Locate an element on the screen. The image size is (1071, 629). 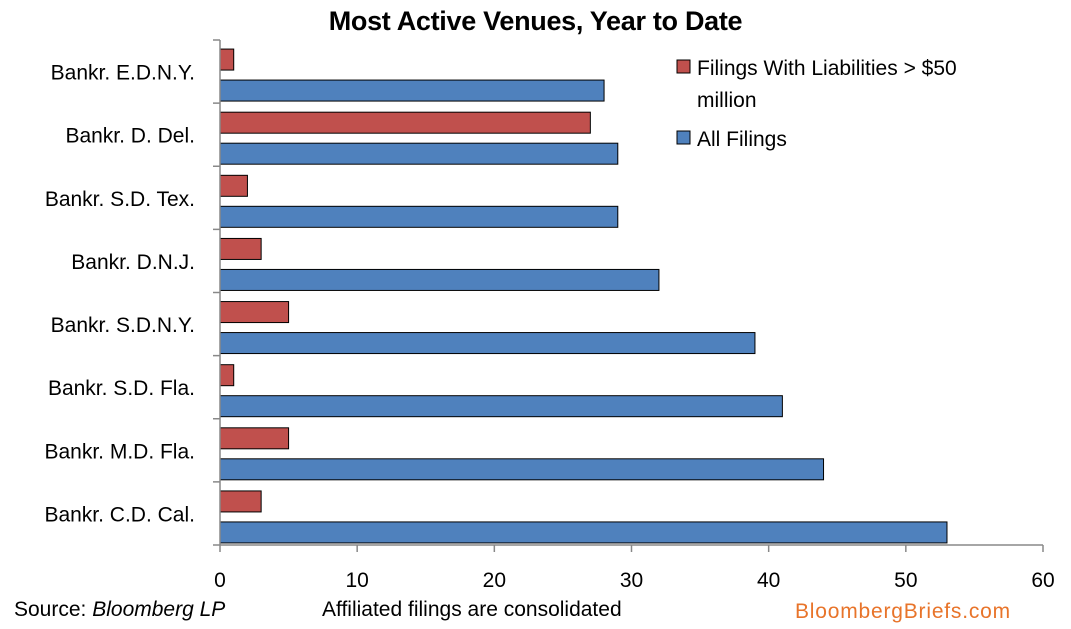
x-tick-label: 50 is located at coordinates (905, 580).